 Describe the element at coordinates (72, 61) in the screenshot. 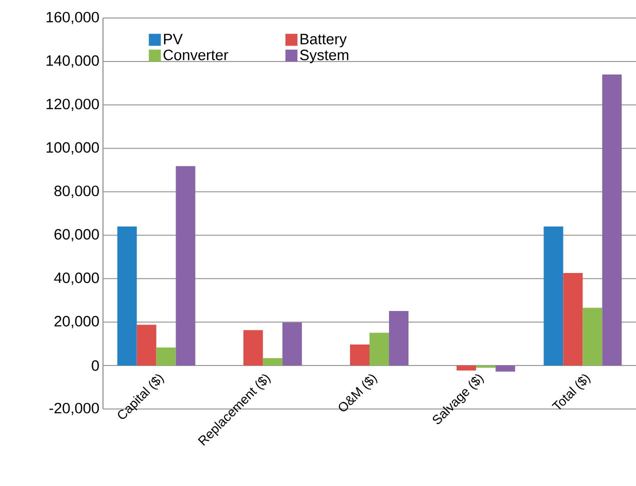

I see `y-tick-label: 140,000` at that location.